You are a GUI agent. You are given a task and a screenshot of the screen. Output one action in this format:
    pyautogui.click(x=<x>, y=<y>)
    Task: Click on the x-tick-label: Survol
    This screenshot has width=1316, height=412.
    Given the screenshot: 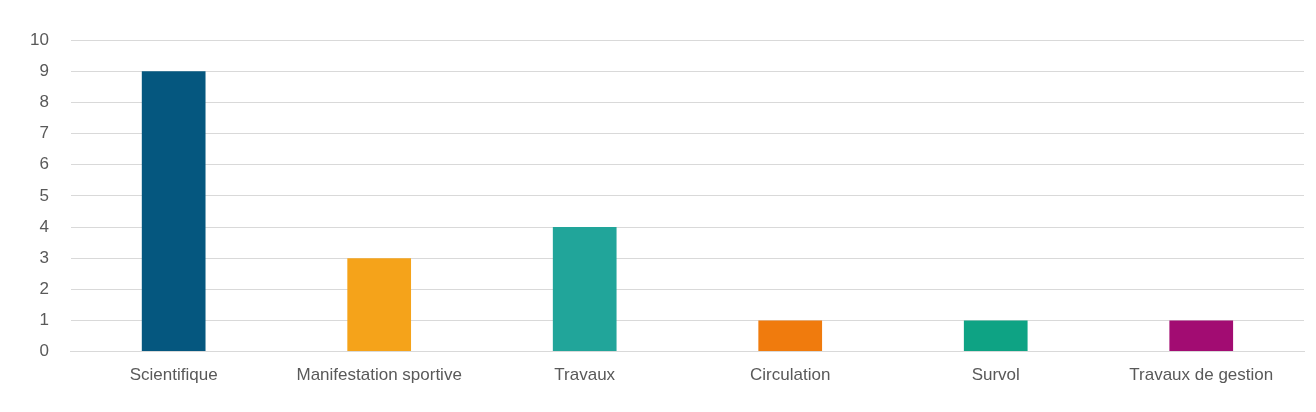 What is the action you would take?
    pyautogui.click(x=995, y=375)
    